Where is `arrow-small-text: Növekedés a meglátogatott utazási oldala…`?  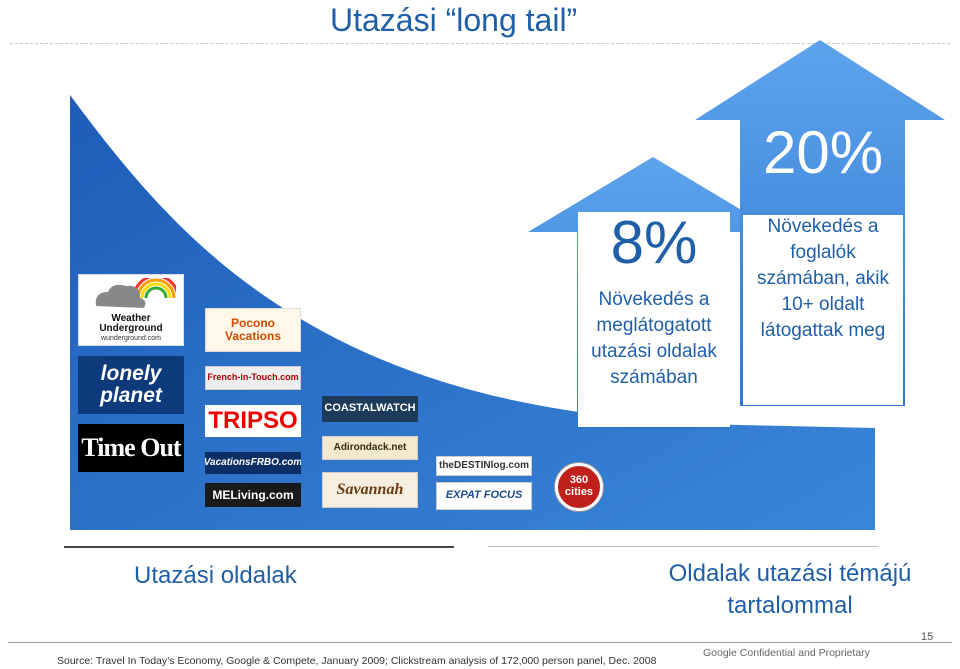
arrow-small-text: Növekedés a meglátogatott utazási oldala… is located at coordinates (654, 338).